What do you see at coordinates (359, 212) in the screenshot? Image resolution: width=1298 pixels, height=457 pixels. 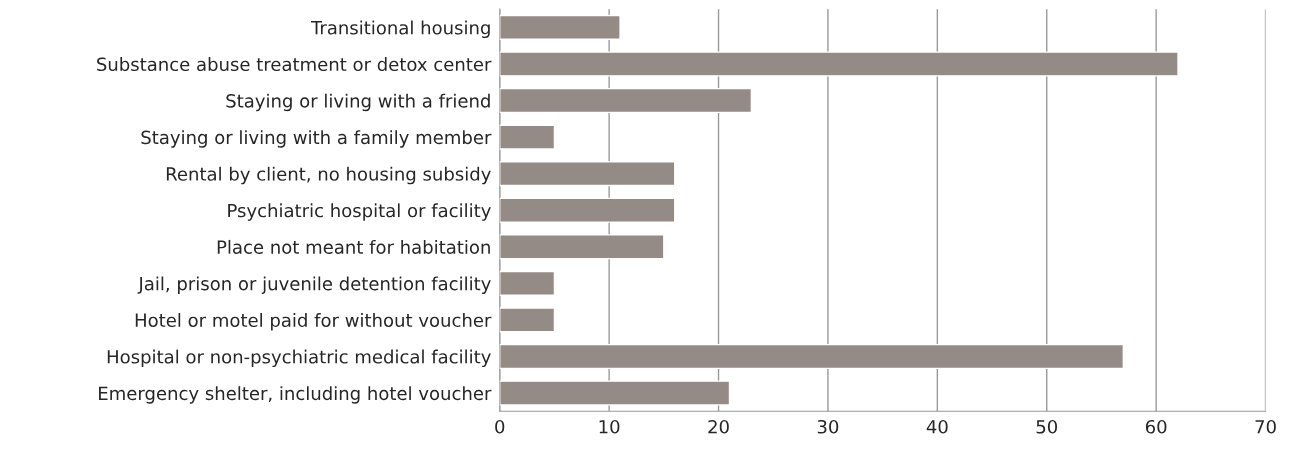 I see `y-tick-label: Psychiatric hospital or facility` at bounding box center [359, 212].